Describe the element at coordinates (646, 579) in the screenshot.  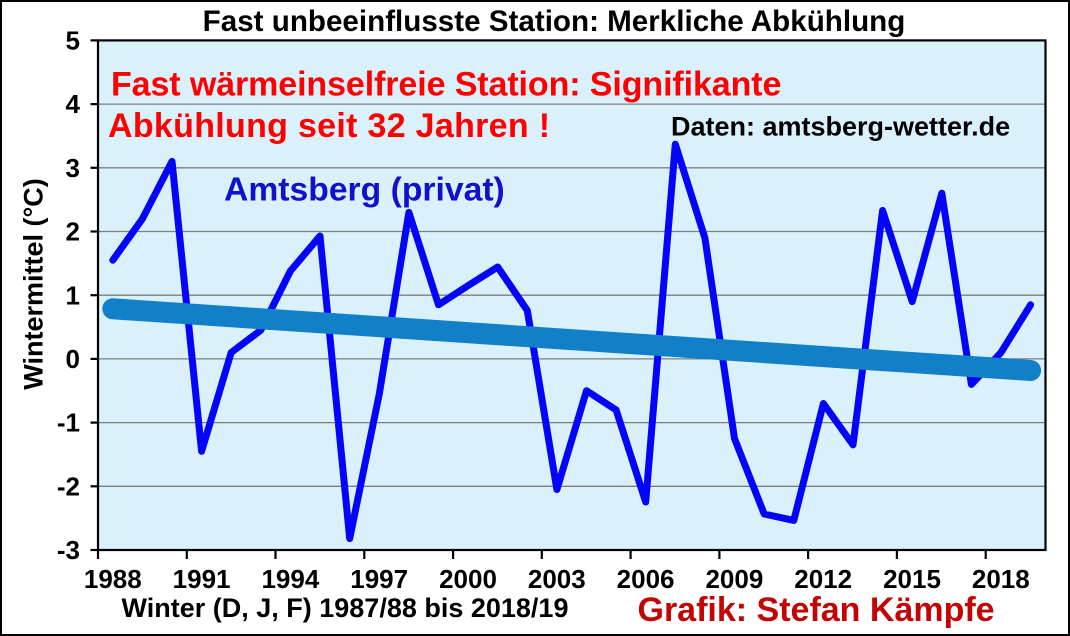
I see `svg-text: 2006` at that location.